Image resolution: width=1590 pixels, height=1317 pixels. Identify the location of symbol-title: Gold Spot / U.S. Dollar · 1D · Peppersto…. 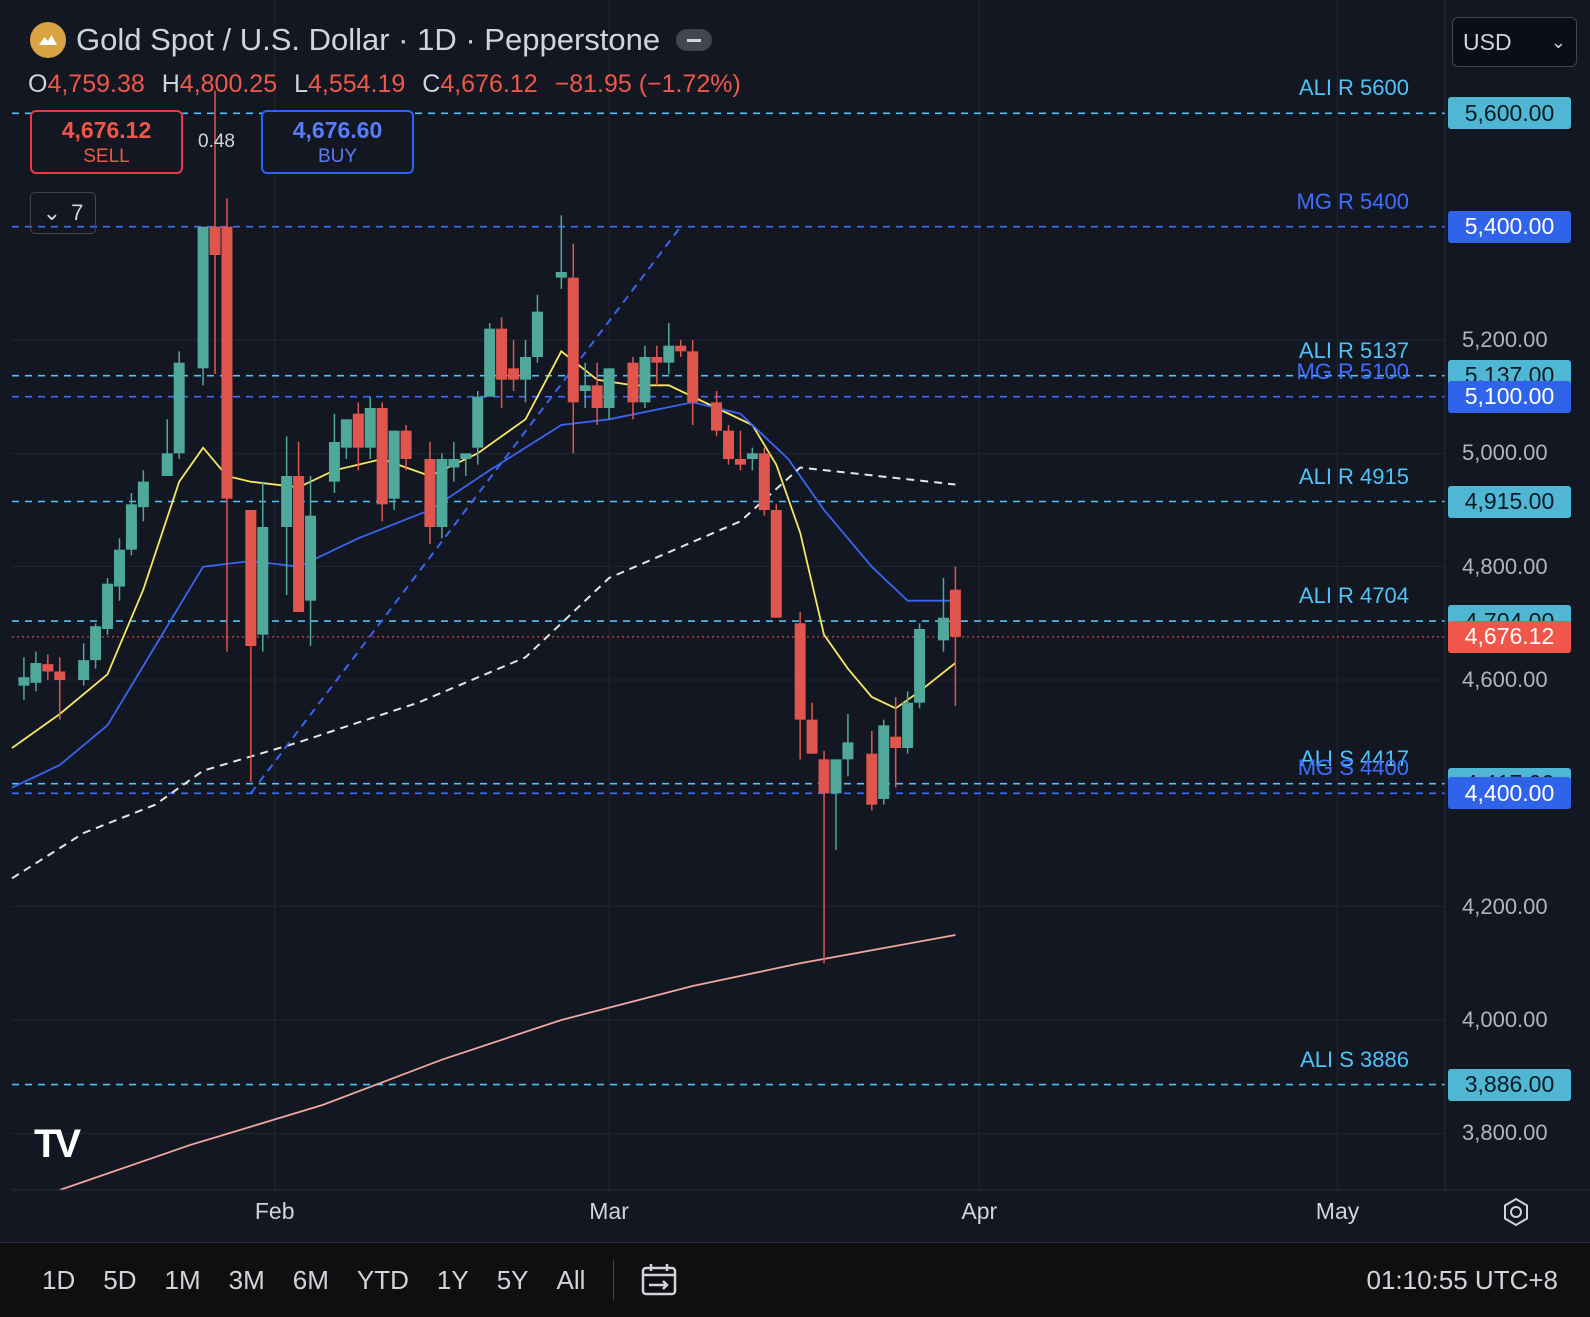
(368, 39).